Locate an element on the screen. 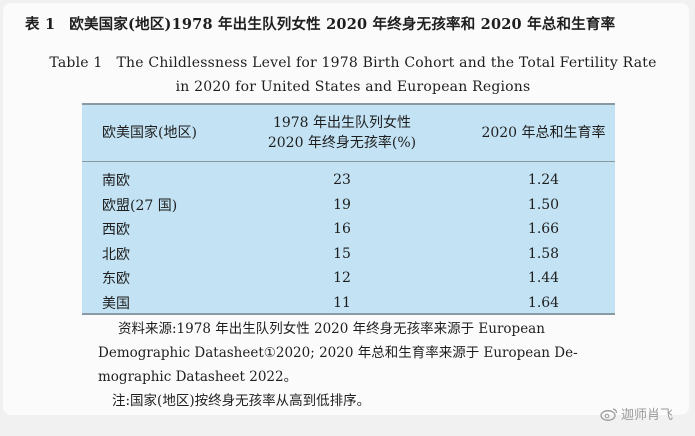 This screenshot has width=695, height=436. cell-region: 美国 is located at coordinates (116, 303).